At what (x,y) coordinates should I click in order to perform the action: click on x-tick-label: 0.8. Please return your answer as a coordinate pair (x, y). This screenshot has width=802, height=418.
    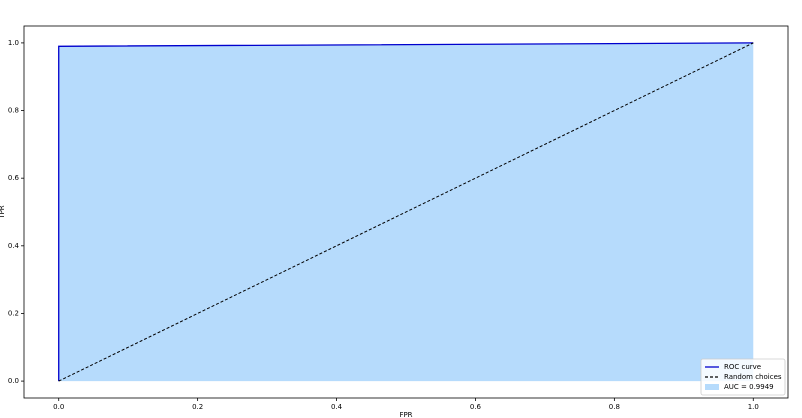
    Looking at the image, I should click on (614, 407).